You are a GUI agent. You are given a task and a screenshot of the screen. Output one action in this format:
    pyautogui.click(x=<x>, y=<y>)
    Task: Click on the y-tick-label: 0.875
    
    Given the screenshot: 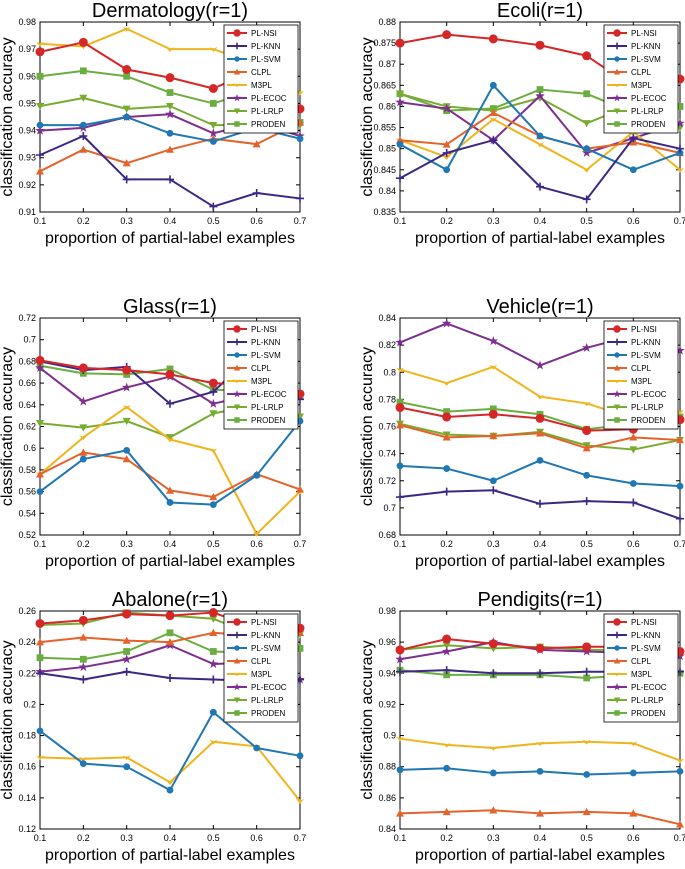 What is the action you would take?
    pyautogui.click(x=384, y=43)
    